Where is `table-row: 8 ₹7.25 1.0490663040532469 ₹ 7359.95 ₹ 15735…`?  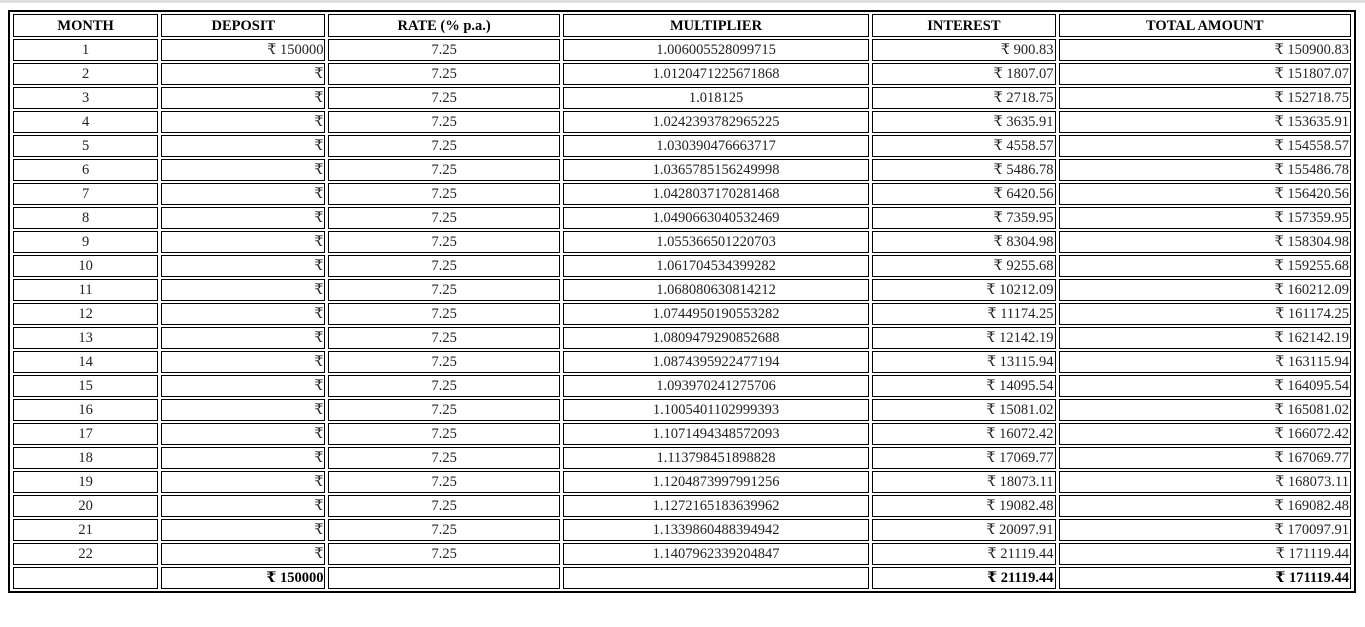 table-row: 8 ₹7.25 1.0490663040532469 ₹ 7359.95 ₹ 15735… is located at coordinates (682, 218).